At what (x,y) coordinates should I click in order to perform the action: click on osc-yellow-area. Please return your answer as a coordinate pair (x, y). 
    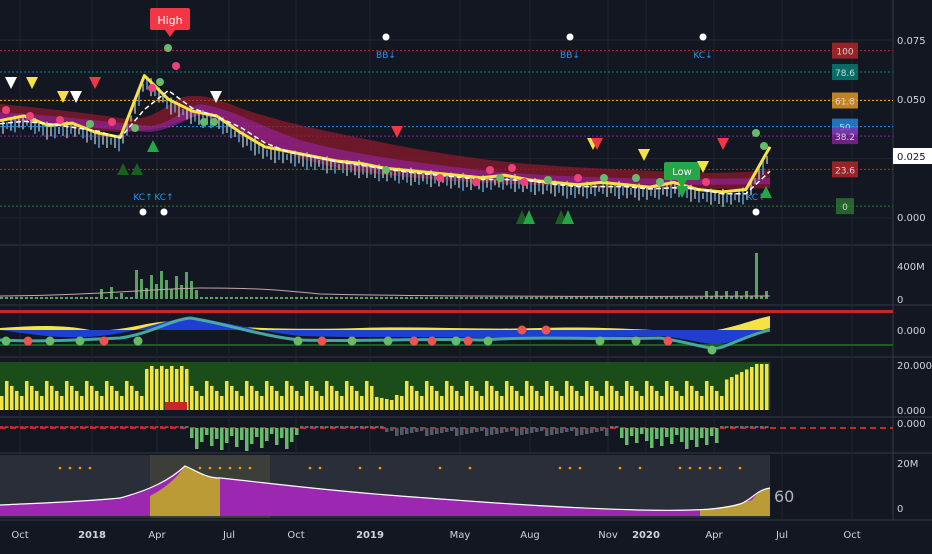
    Looking at the image, I should click on (385, 324).